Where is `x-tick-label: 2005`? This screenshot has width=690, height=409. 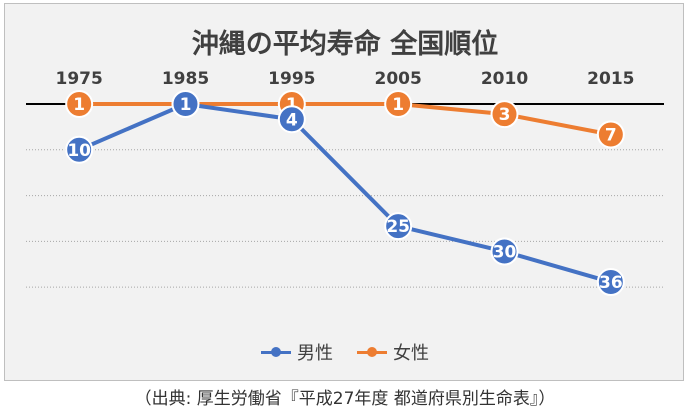 x-tick-label: 2005 is located at coordinates (398, 79).